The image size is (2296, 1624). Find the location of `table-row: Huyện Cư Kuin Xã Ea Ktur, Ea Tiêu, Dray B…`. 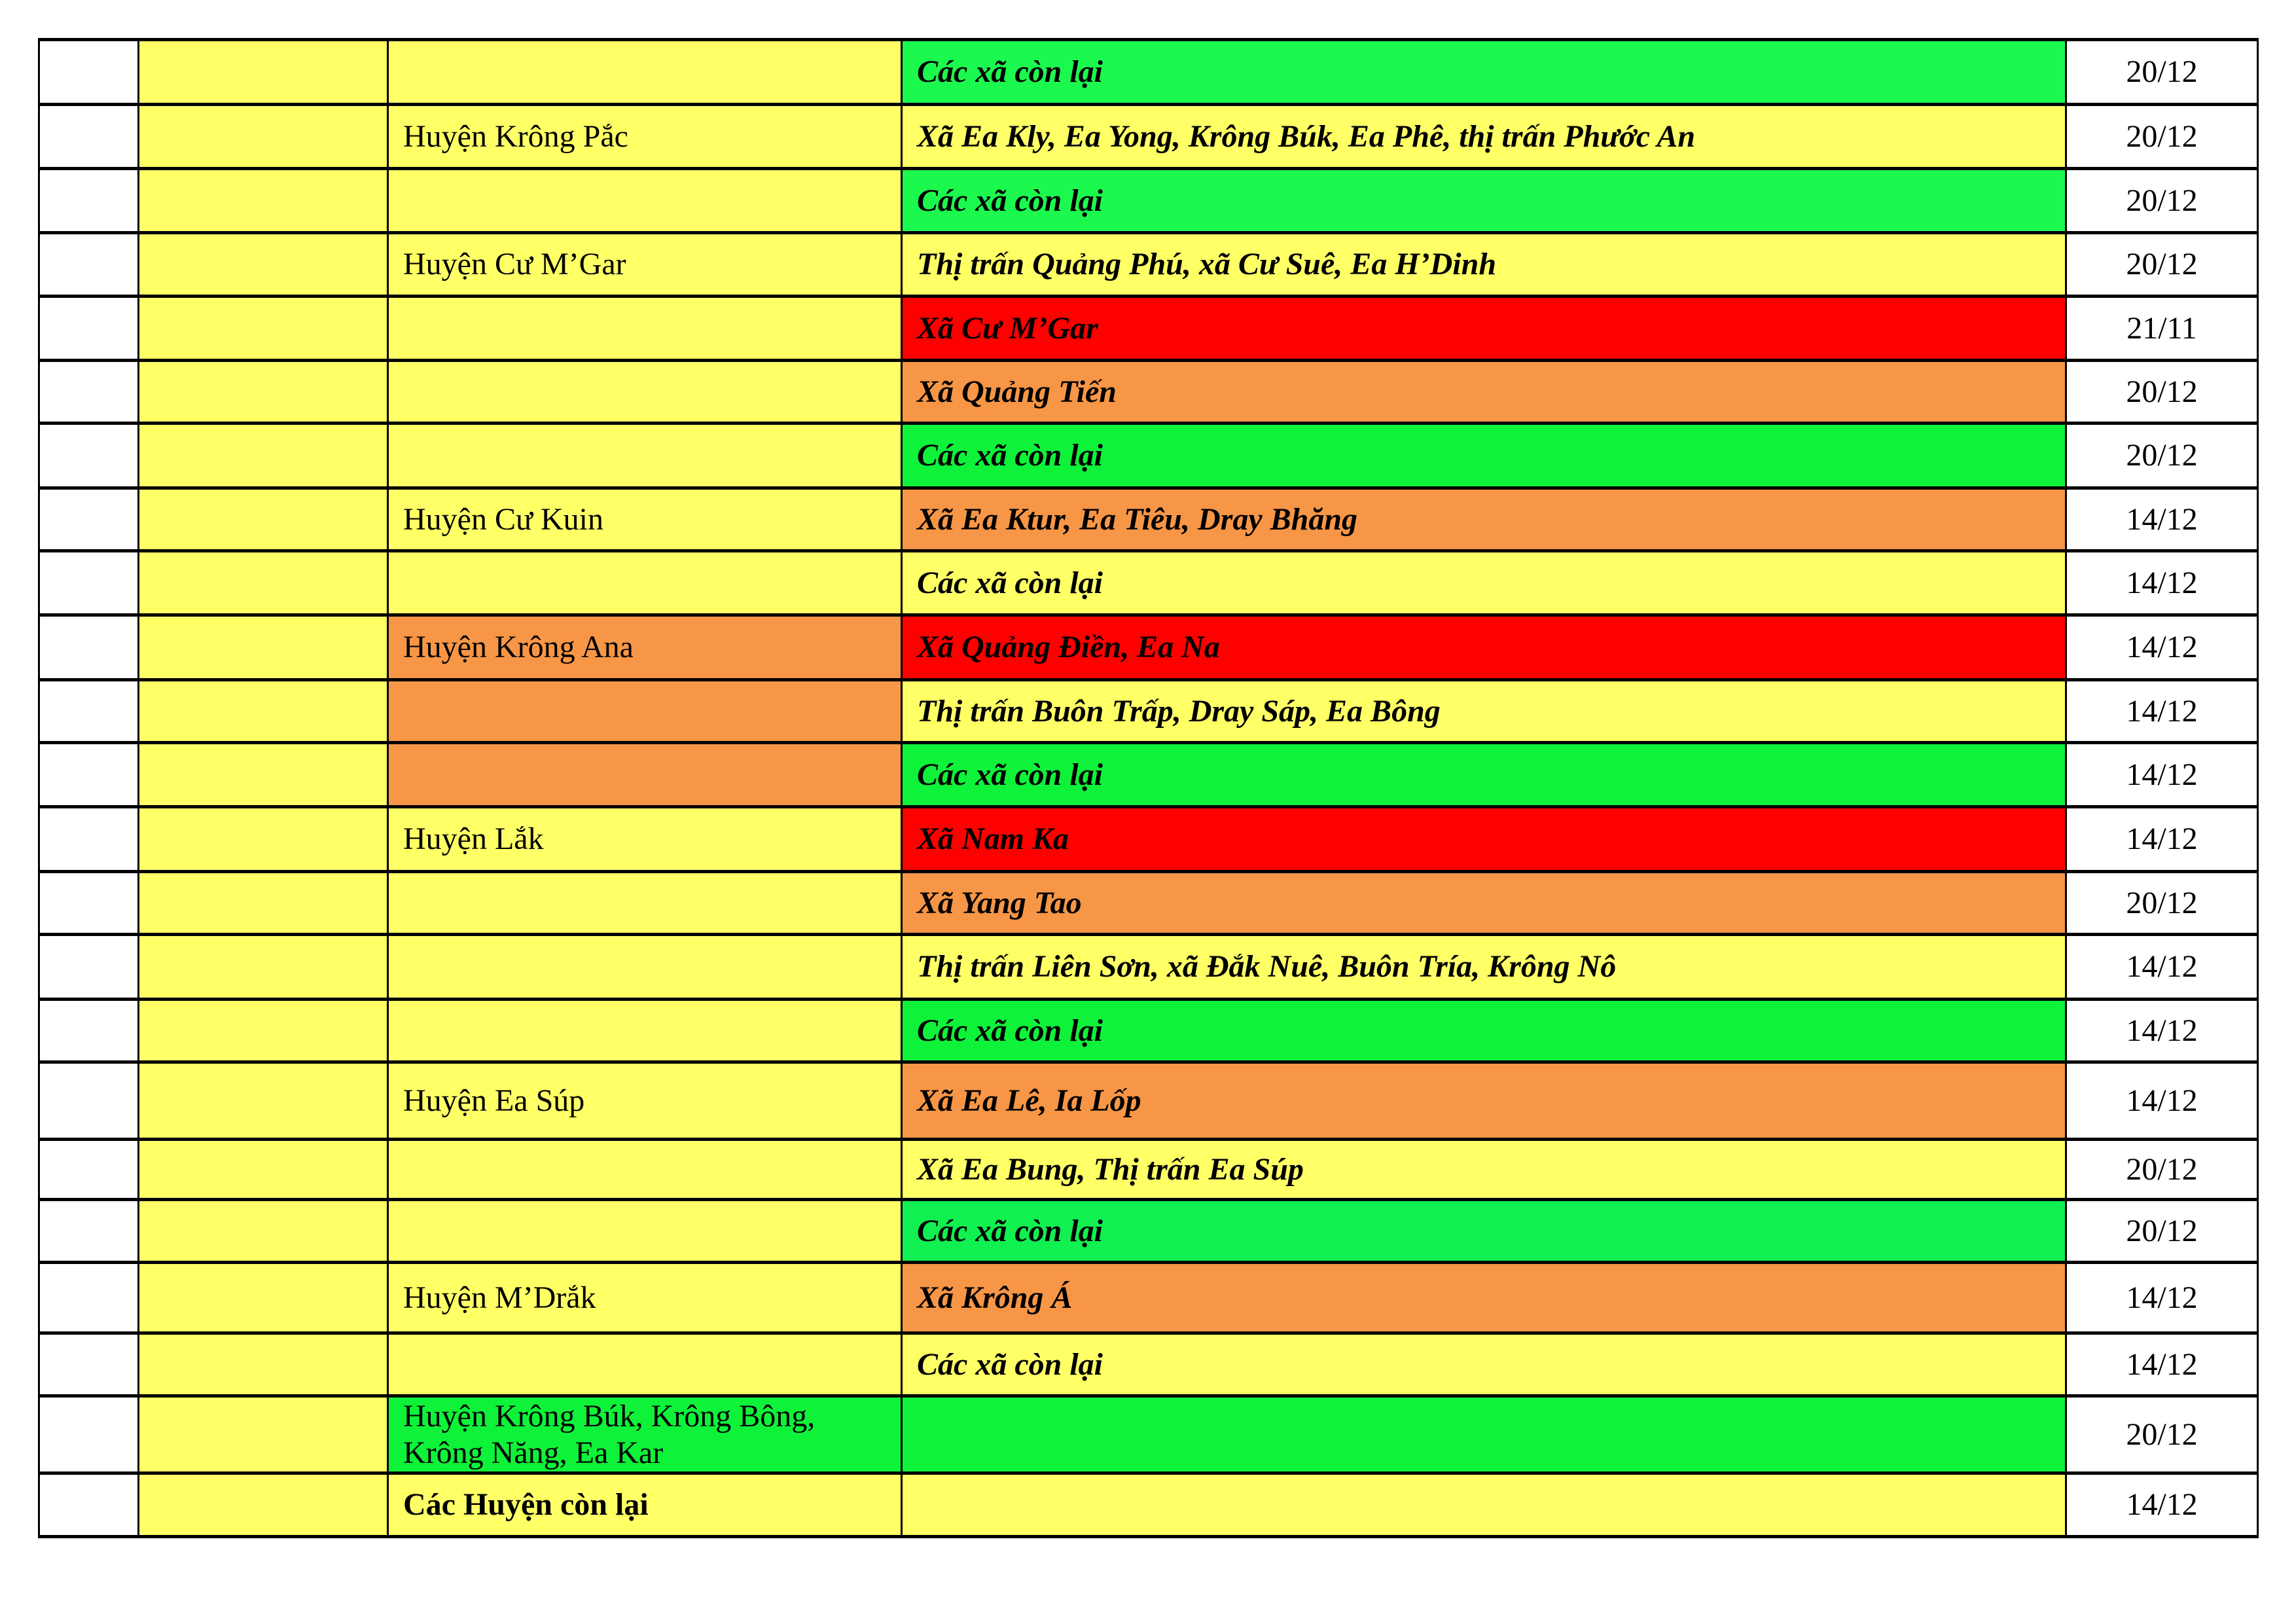

table-row: Huyện Cư Kuin Xã Ea Ktur, Ea Tiêu, Dray B… is located at coordinates (1148, 519).